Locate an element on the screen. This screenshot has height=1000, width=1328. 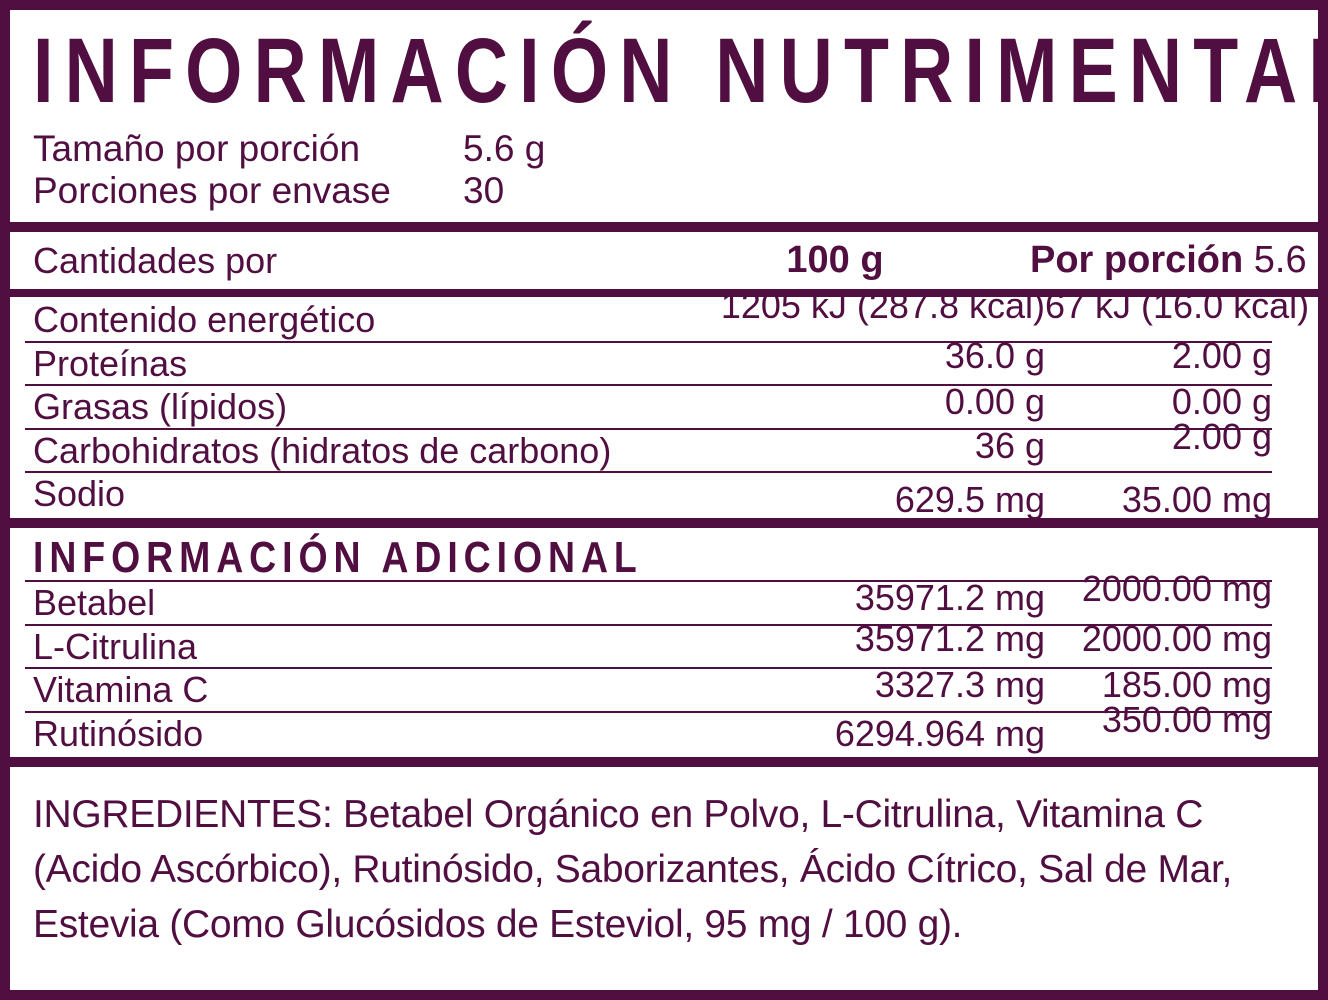
table-row: Grasas (lípidos) 0.00 g 0.00 g is located at coordinates (664, 405).